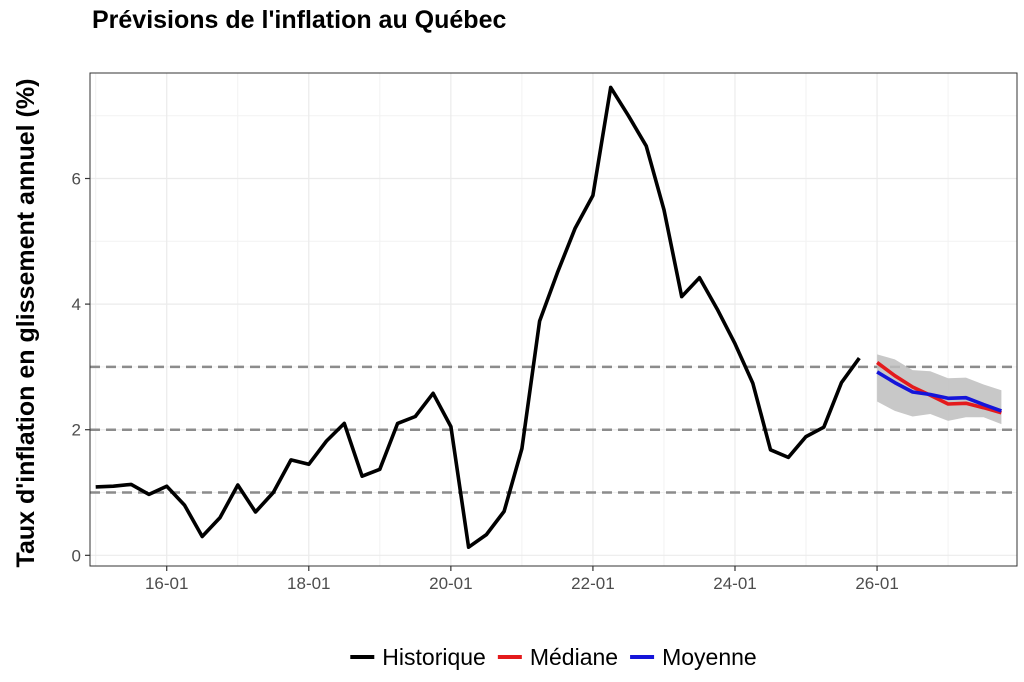 The image size is (1024, 682). I want to click on y-tick-label: 4, so click(76, 304).